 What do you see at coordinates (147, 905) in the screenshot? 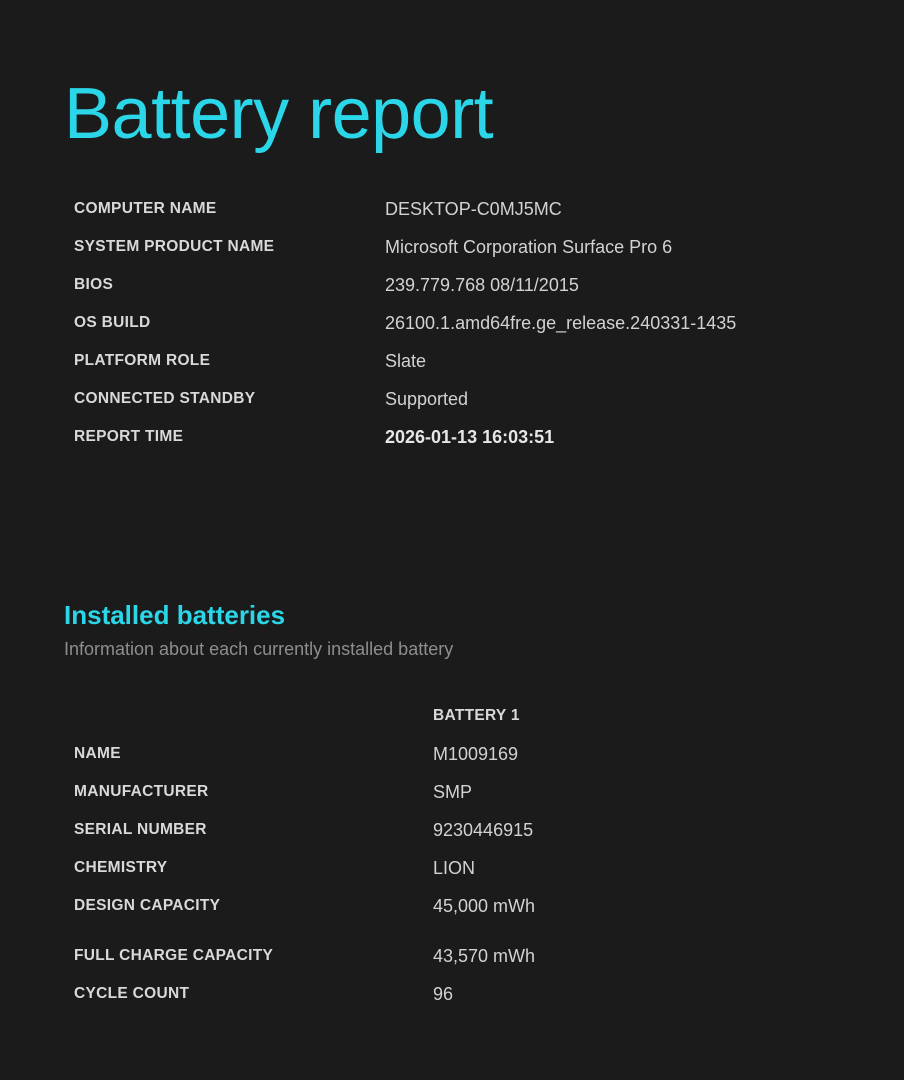
I see `battery-info-label: DESIGN CAPACITY` at bounding box center [147, 905].